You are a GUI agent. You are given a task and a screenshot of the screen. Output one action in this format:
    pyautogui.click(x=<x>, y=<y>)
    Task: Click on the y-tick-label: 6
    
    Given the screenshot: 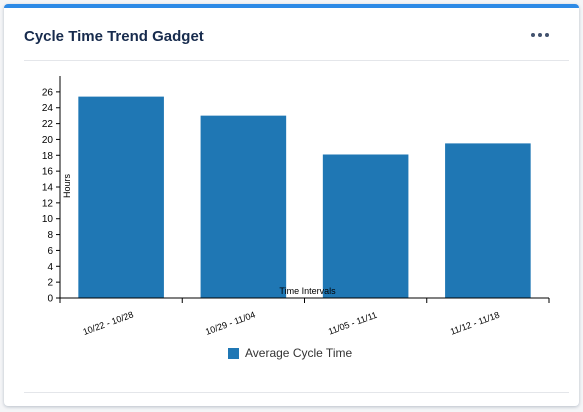 What is the action you would take?
    pyautogui.click(x=50, y=251)
    